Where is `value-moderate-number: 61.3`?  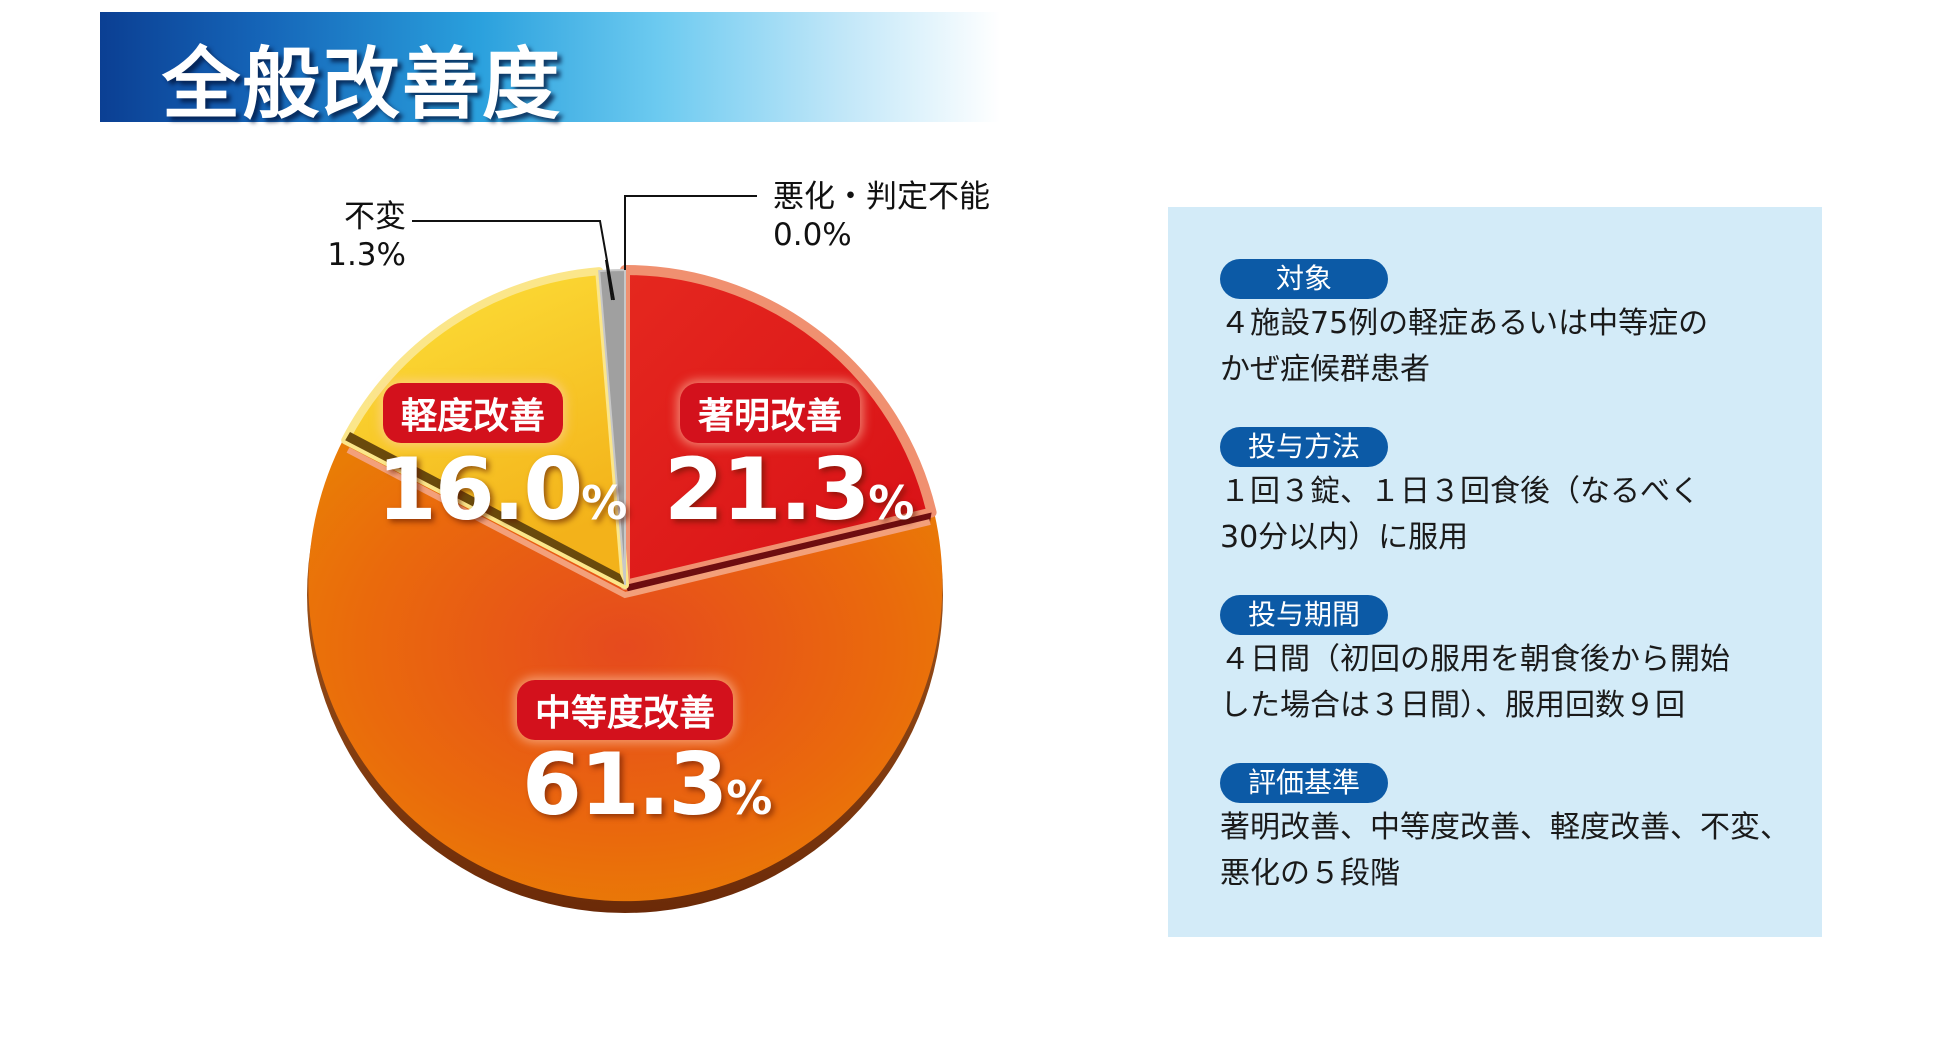 value-moderate-number: 61.3 is located at coordinates (625, 785).